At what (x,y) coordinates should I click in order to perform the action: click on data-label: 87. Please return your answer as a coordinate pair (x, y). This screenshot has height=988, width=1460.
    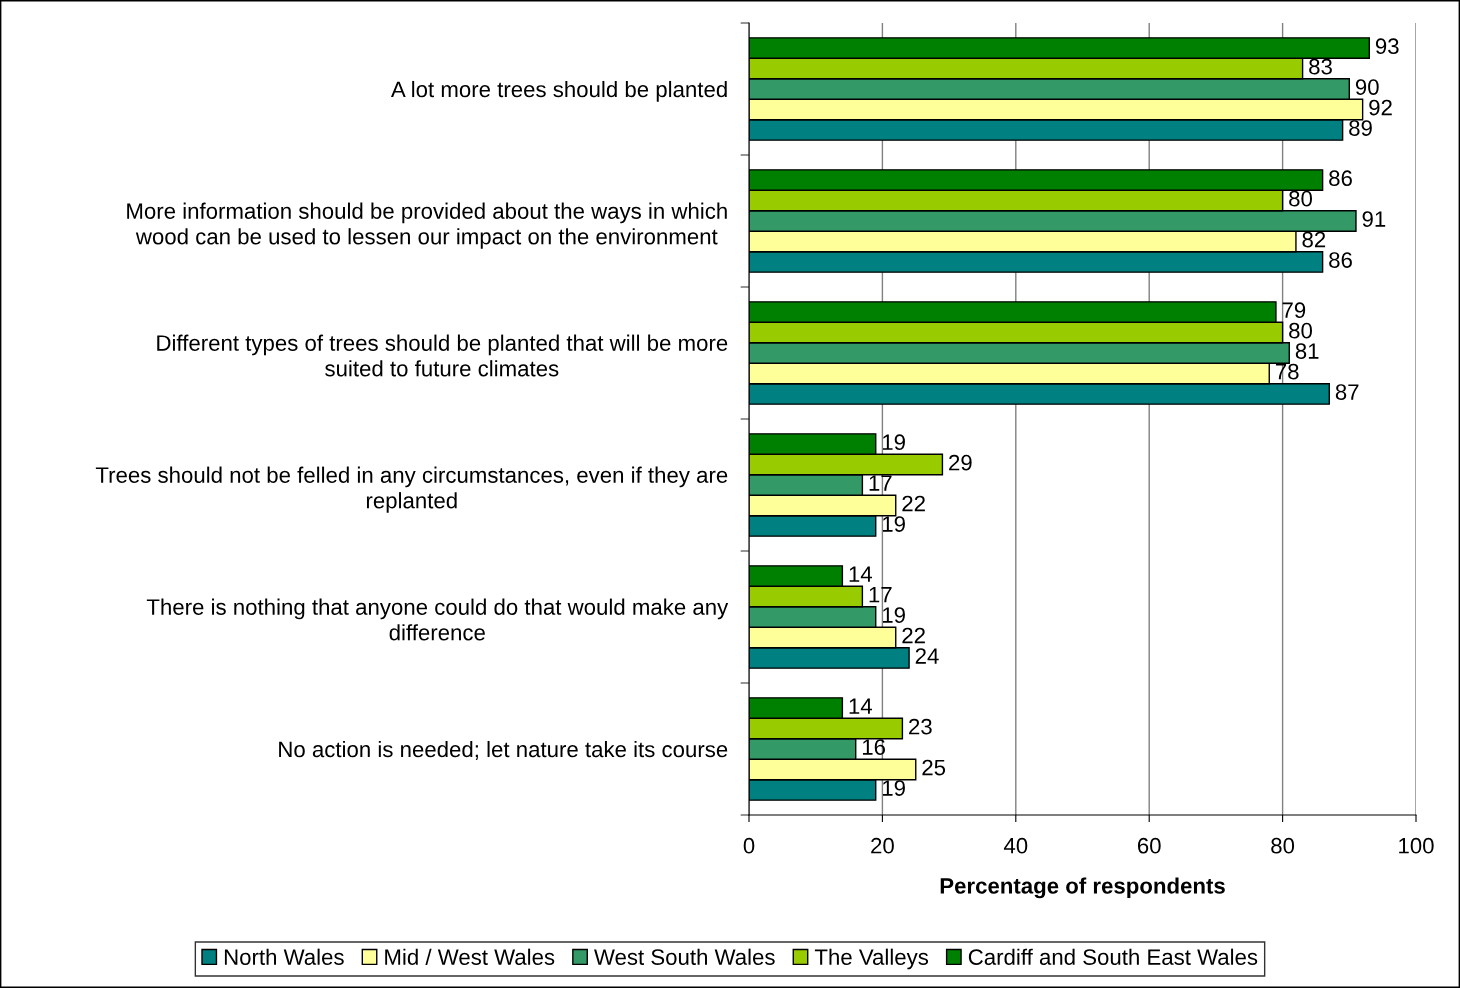
    Looking at the image, I should click on (1347, 392).